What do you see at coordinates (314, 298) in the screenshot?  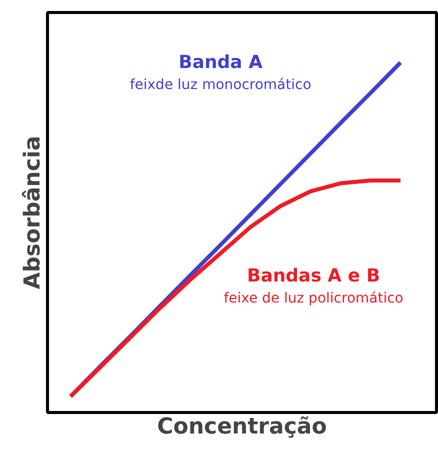 I see `annotation: feixe de luz policromático` at bounding box center [314, 298].